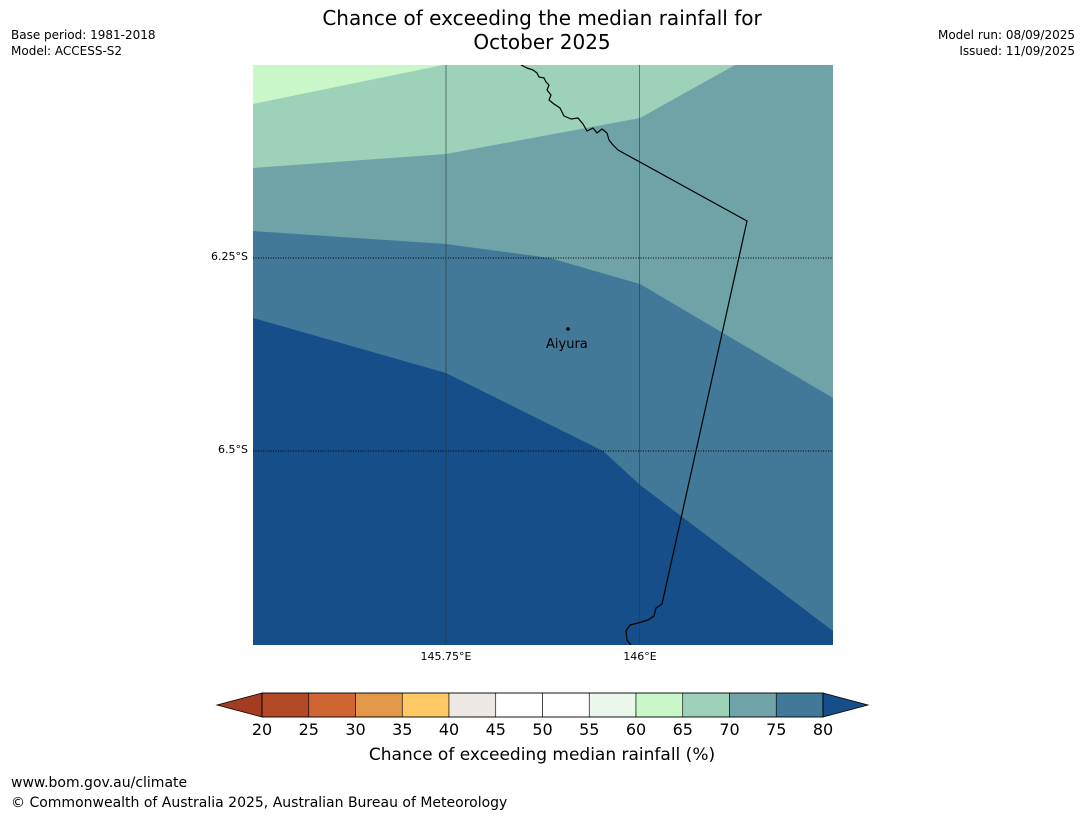 This screenshot has height=816, width=1085. What do you see at coordinates (67, 51) in the screenshot?
I see `model-name: Model: ACCESS-S2` at bounding box center [67, 51].